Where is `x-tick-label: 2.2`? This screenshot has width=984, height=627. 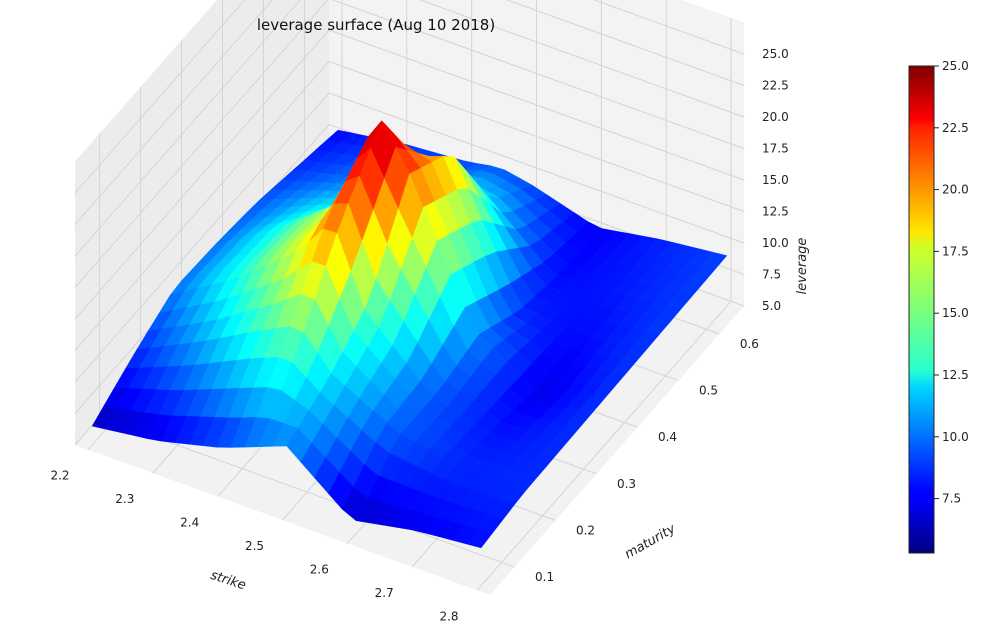
x-tick-label: 2.2 is located at coordinates (59, 476).